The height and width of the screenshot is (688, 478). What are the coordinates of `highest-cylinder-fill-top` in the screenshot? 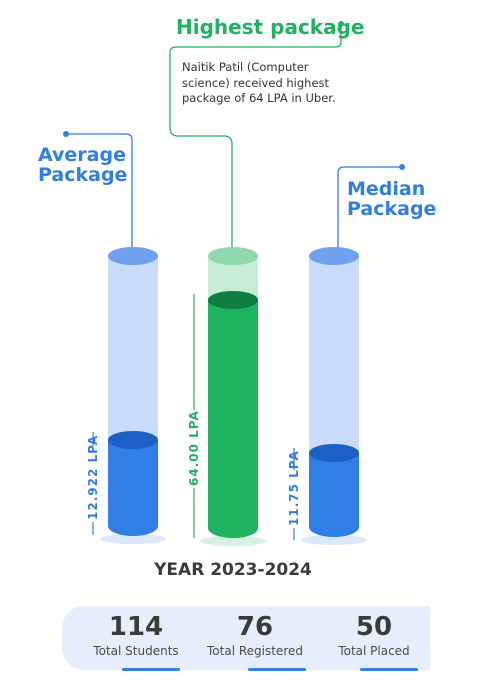 It's located at (233, 300).